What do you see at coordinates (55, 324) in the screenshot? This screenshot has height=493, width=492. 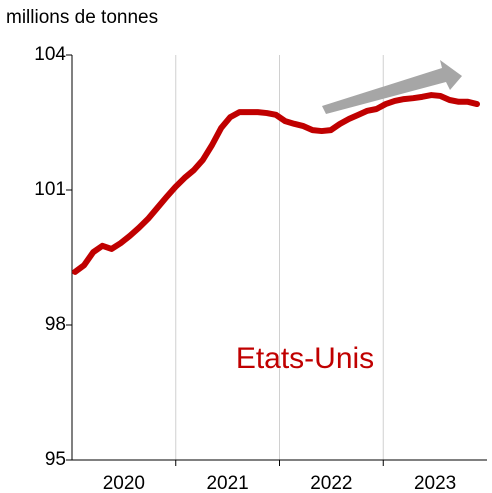 I see `y-tick-label: 98` at bounding box center [55, 324].